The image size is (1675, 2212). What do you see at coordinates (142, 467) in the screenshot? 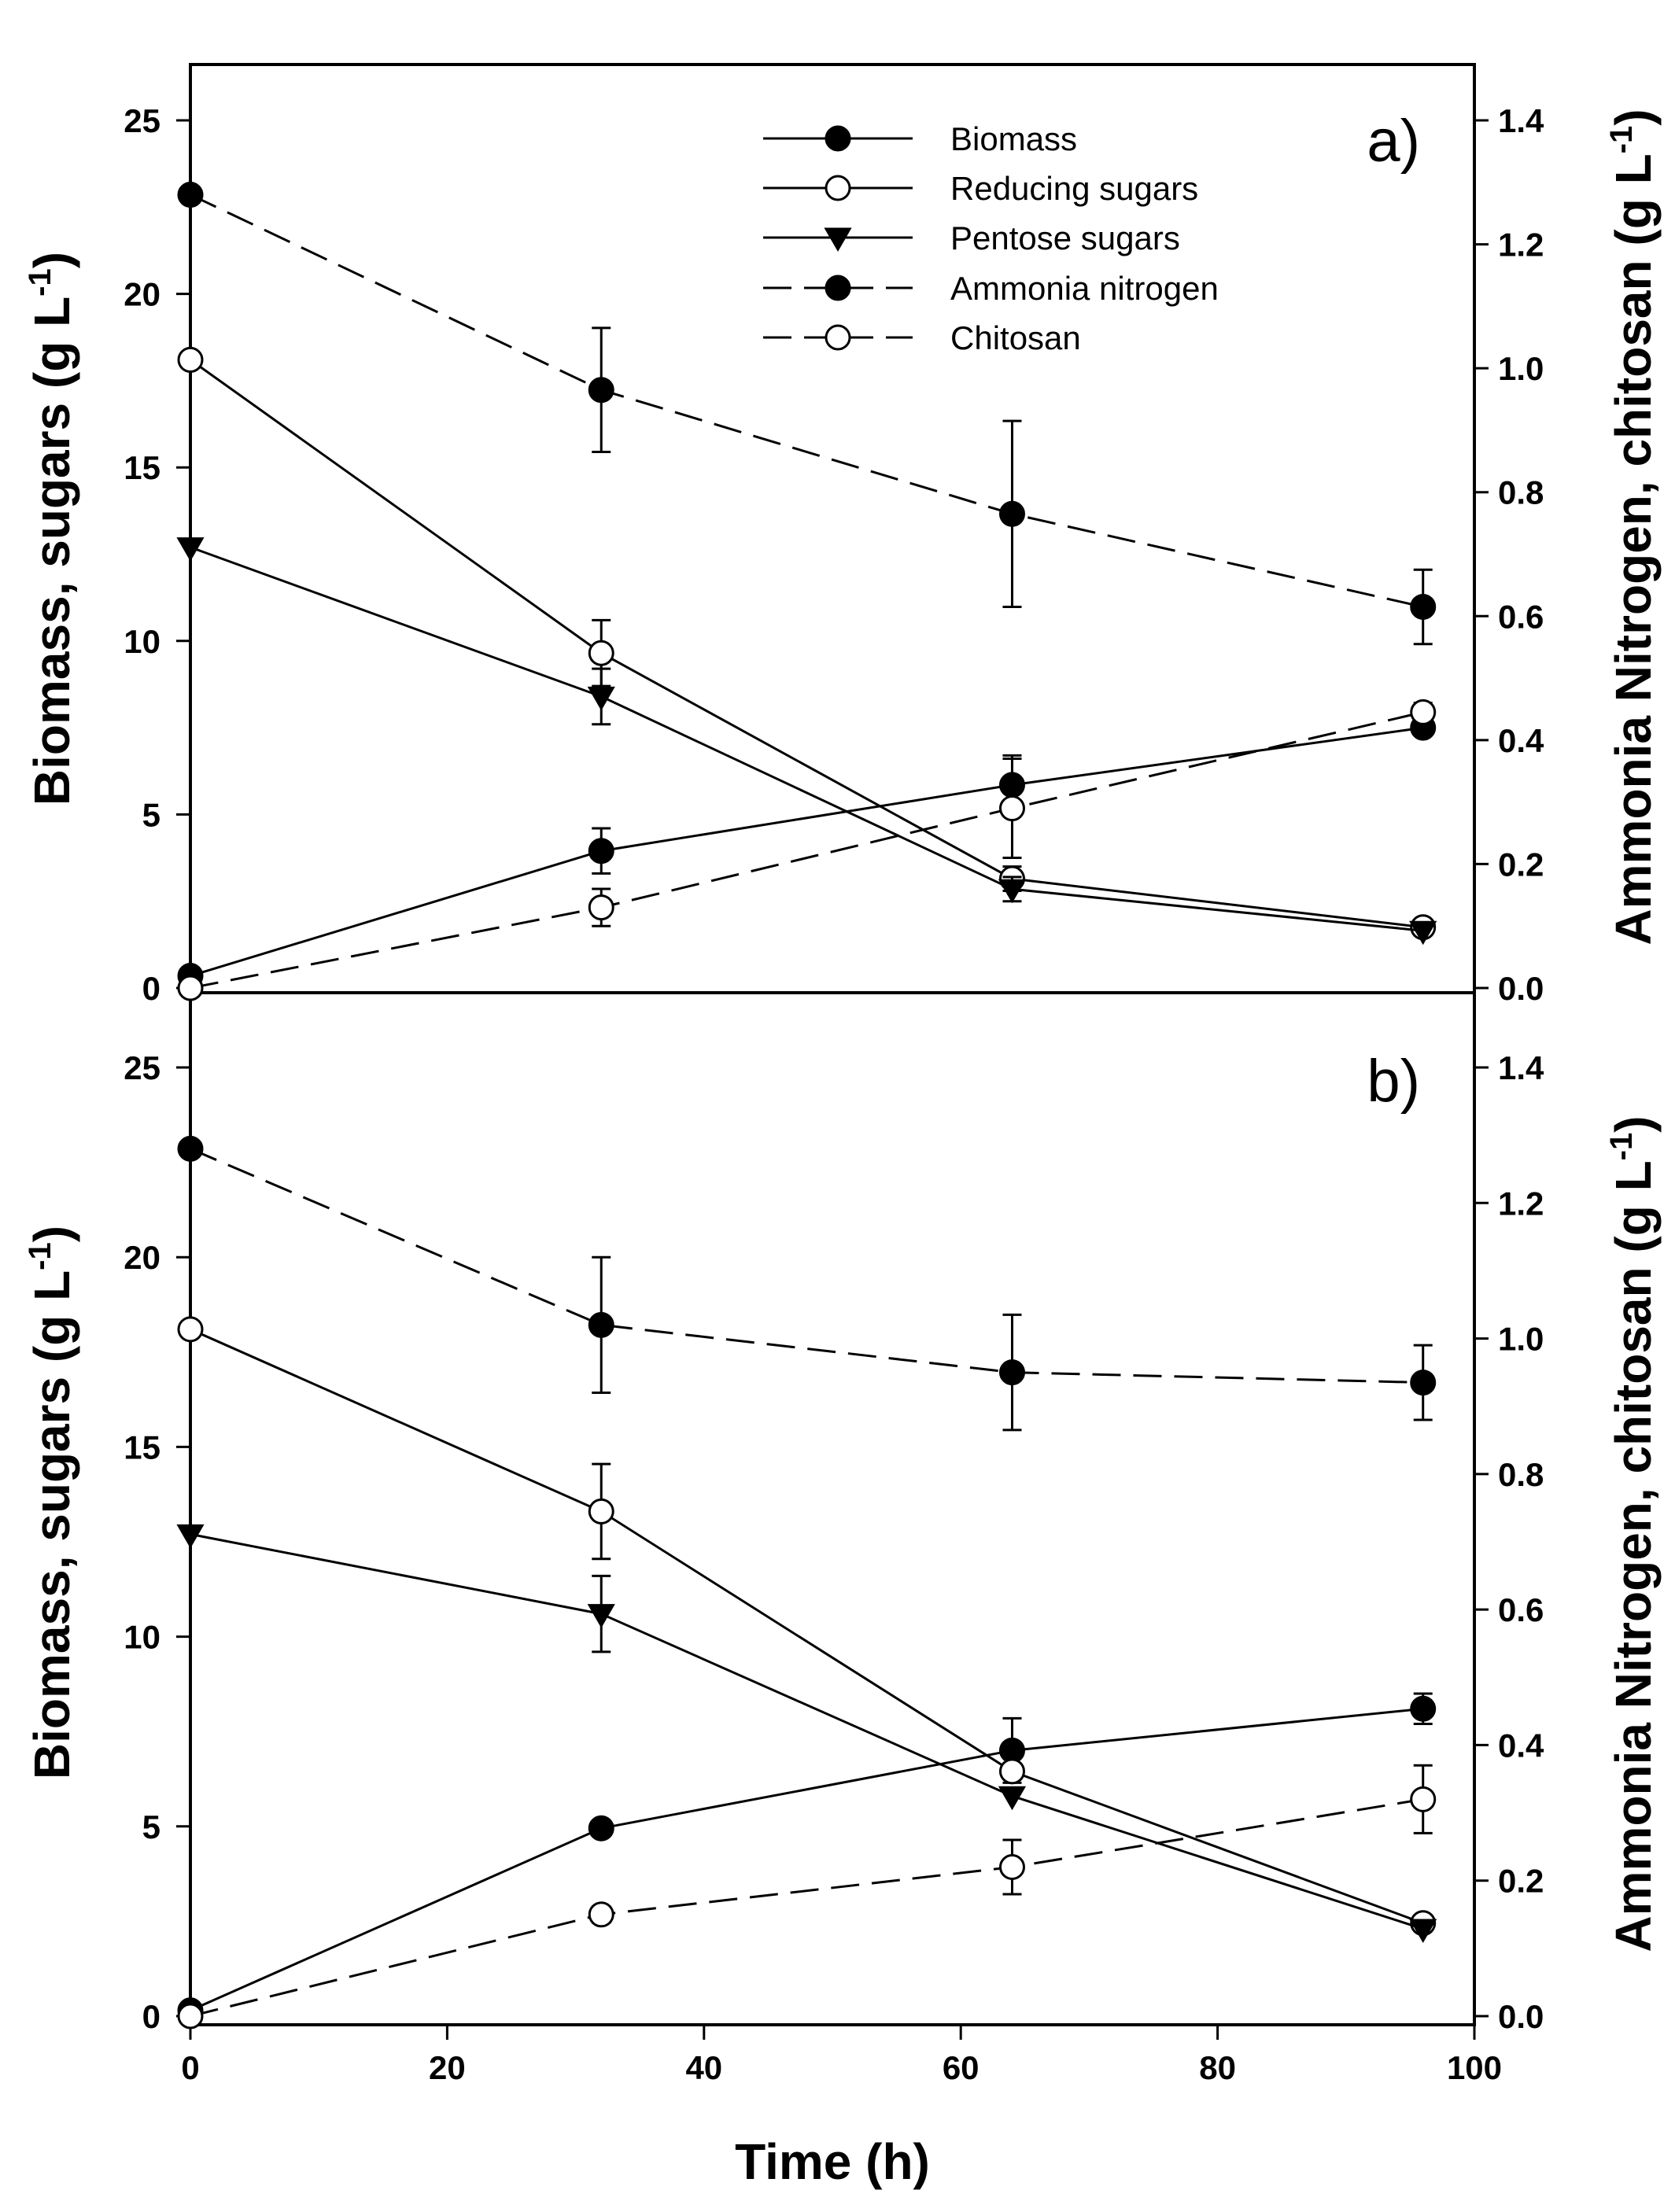
I see `left-tick-label-a-3: 15` at bounding box center [142, 467].